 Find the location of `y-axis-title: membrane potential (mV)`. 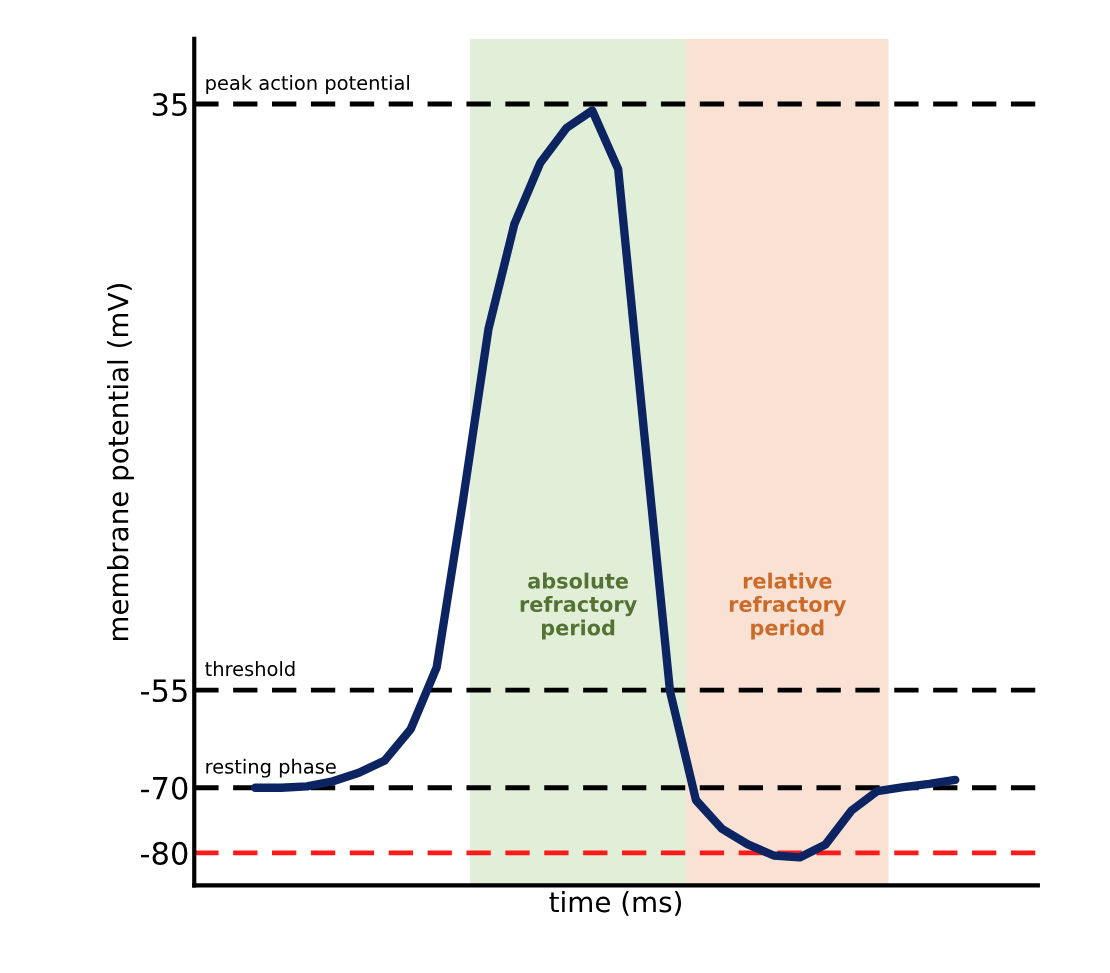

y-axis-title: membrane potential (mV) is located at coordinates (120, 462).